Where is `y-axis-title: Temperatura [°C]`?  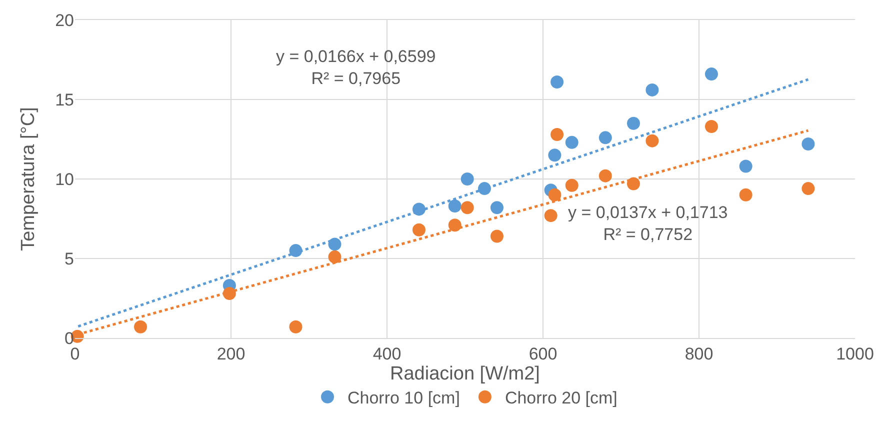 y-axis-title: Temperatura [°C] is located at coordinates (28, 179).